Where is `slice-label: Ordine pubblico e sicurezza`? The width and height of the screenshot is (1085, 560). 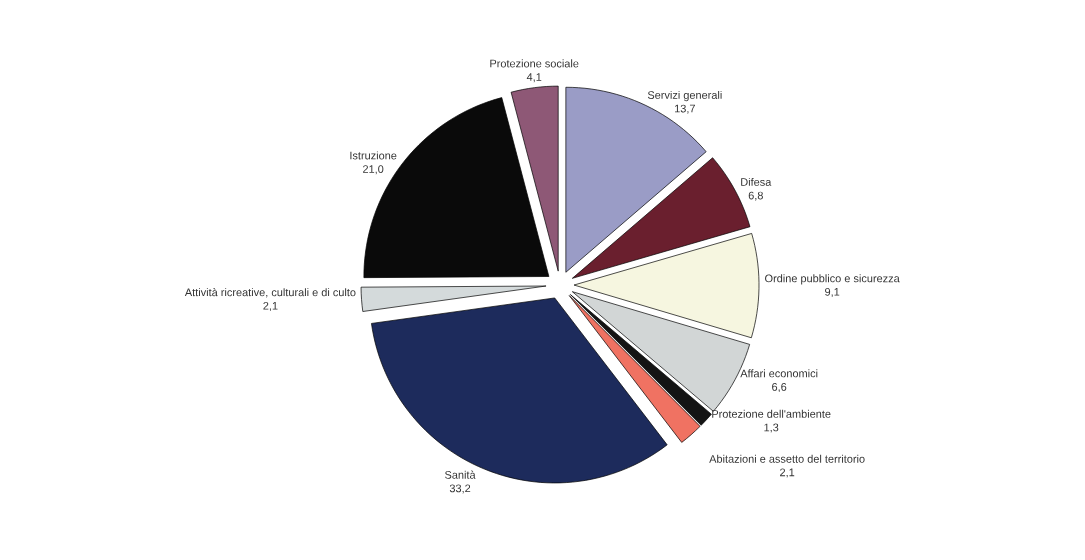
slice-label: Ordine pubblico e sicurezza is located at coordinates (832, 279).